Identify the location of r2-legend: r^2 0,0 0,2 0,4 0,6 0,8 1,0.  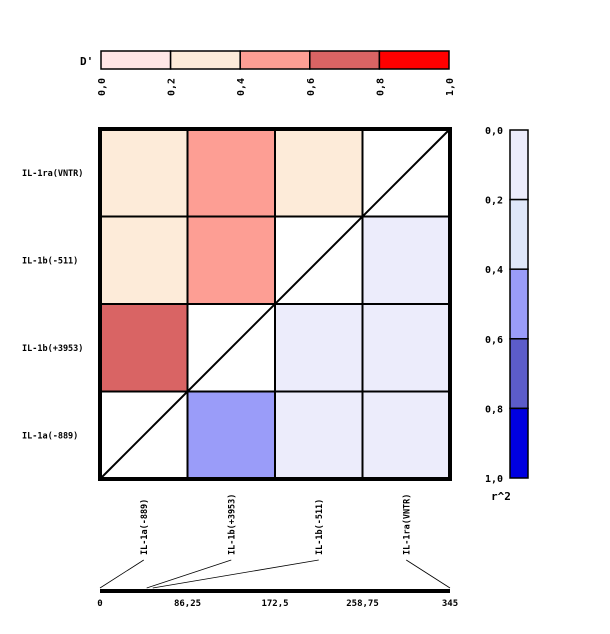
(507, 314).